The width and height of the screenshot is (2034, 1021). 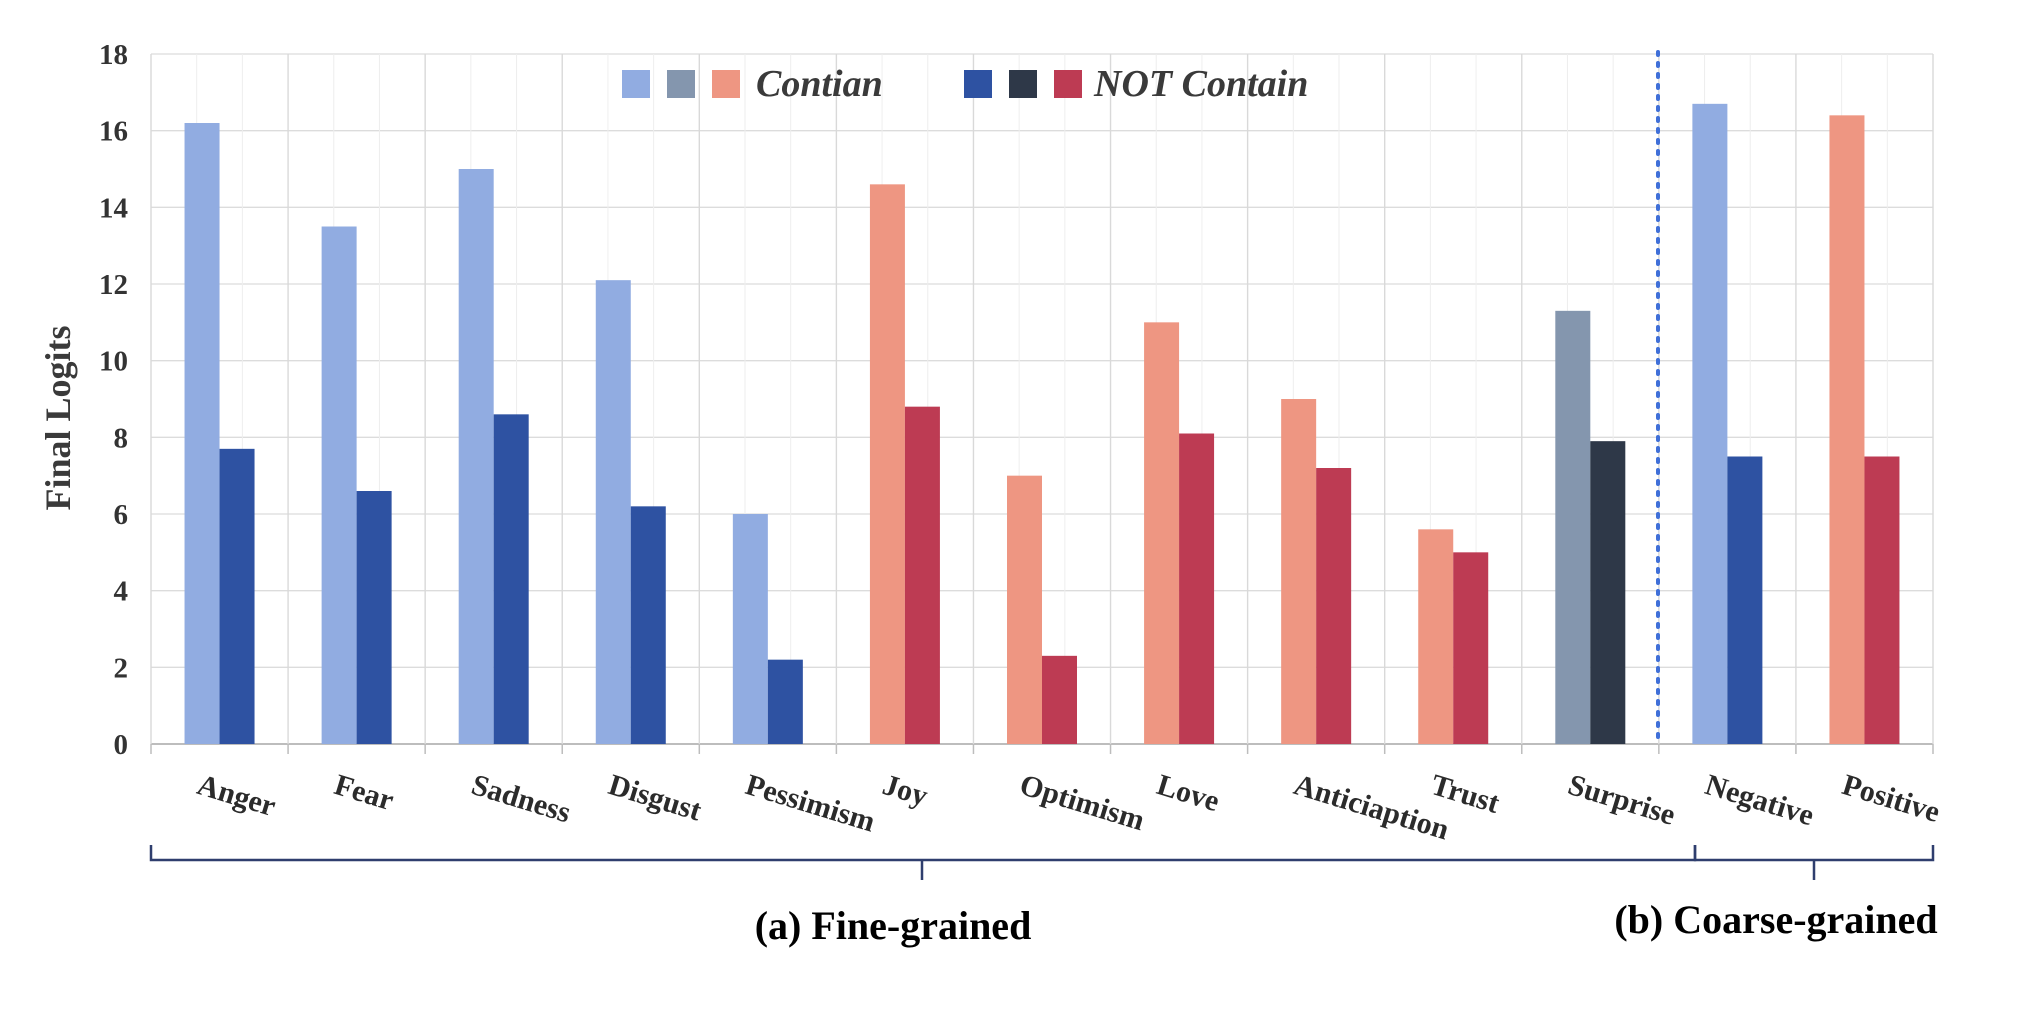 What do you see at coordinates (681, 84) in the screenshot?
I see `legend-swatch-contain-gray` at bounding box center [681, 84].